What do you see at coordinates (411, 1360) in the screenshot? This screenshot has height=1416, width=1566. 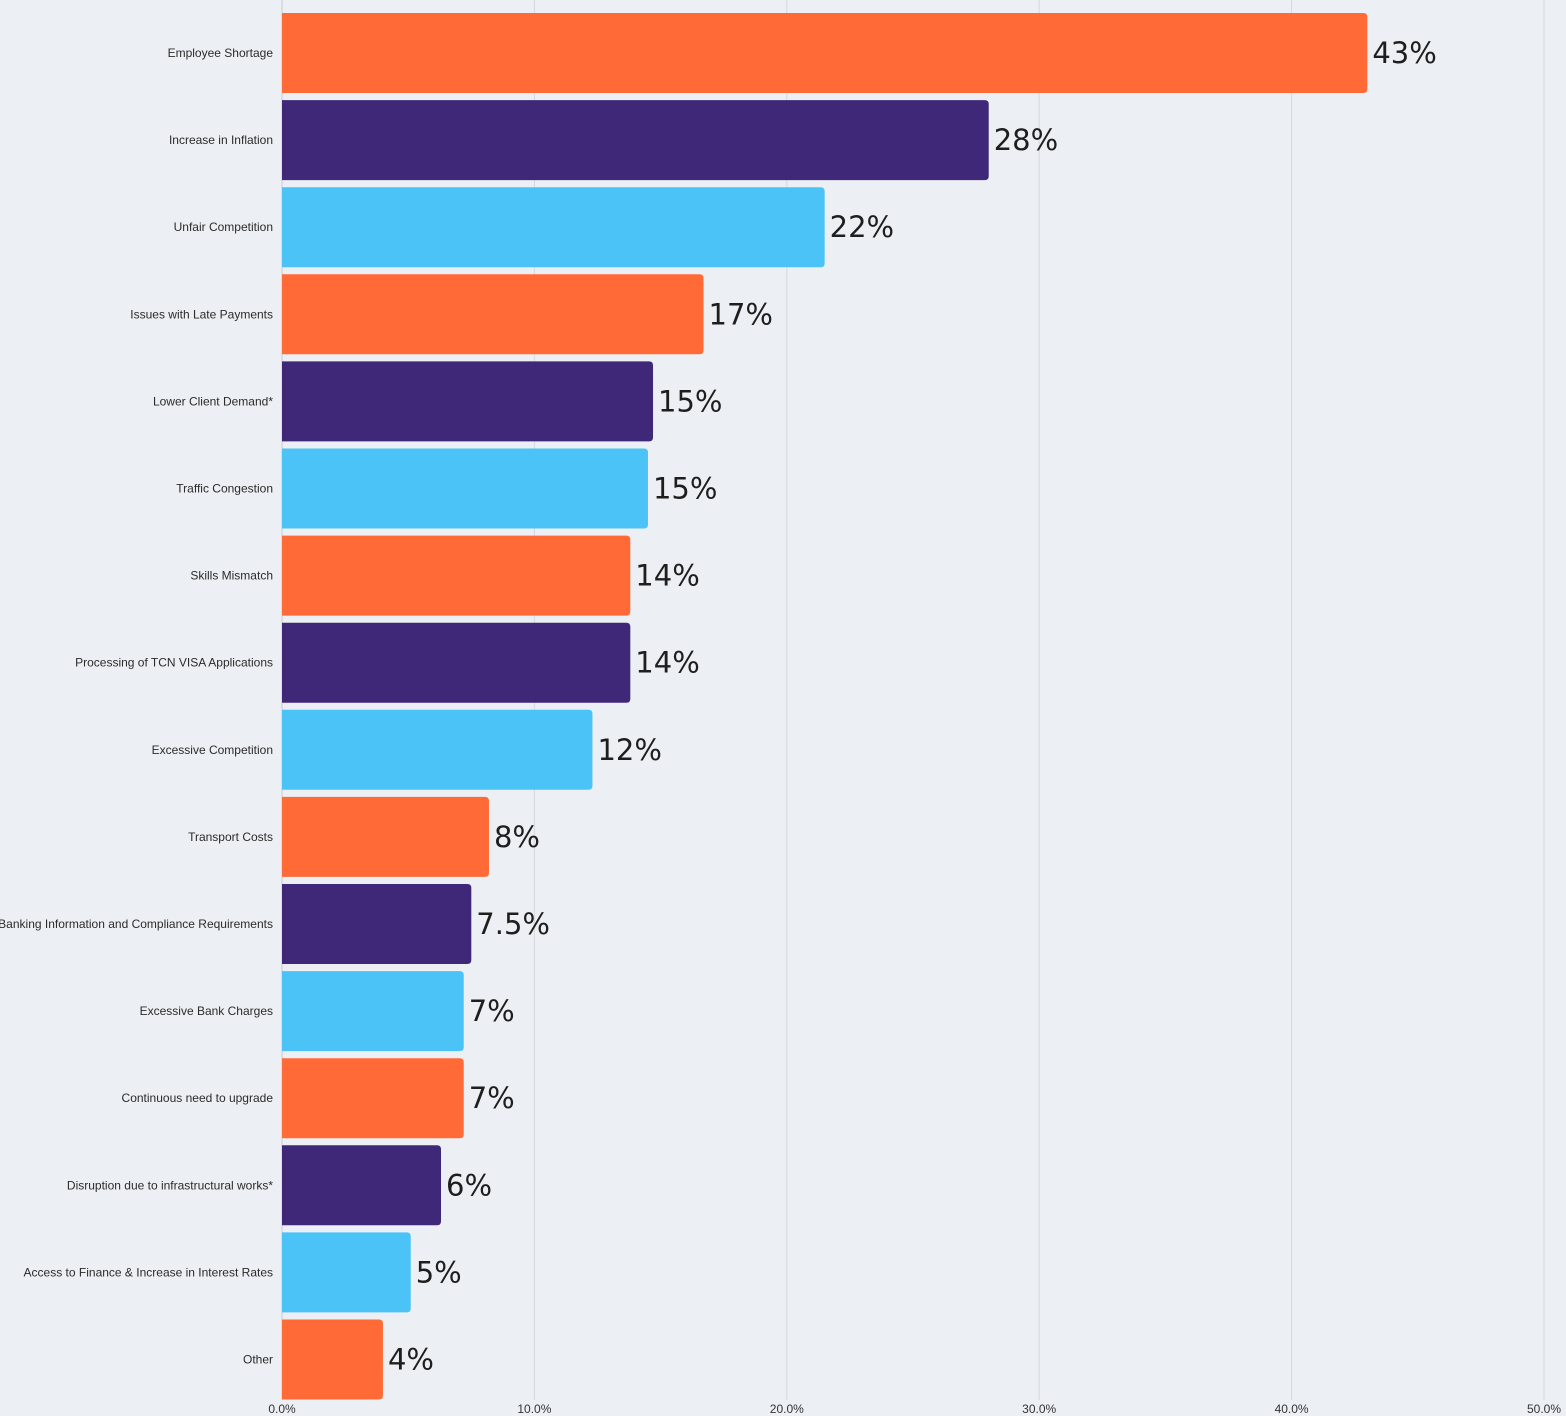 I see `data-label: 4%` at bounding box center [411, 1360].